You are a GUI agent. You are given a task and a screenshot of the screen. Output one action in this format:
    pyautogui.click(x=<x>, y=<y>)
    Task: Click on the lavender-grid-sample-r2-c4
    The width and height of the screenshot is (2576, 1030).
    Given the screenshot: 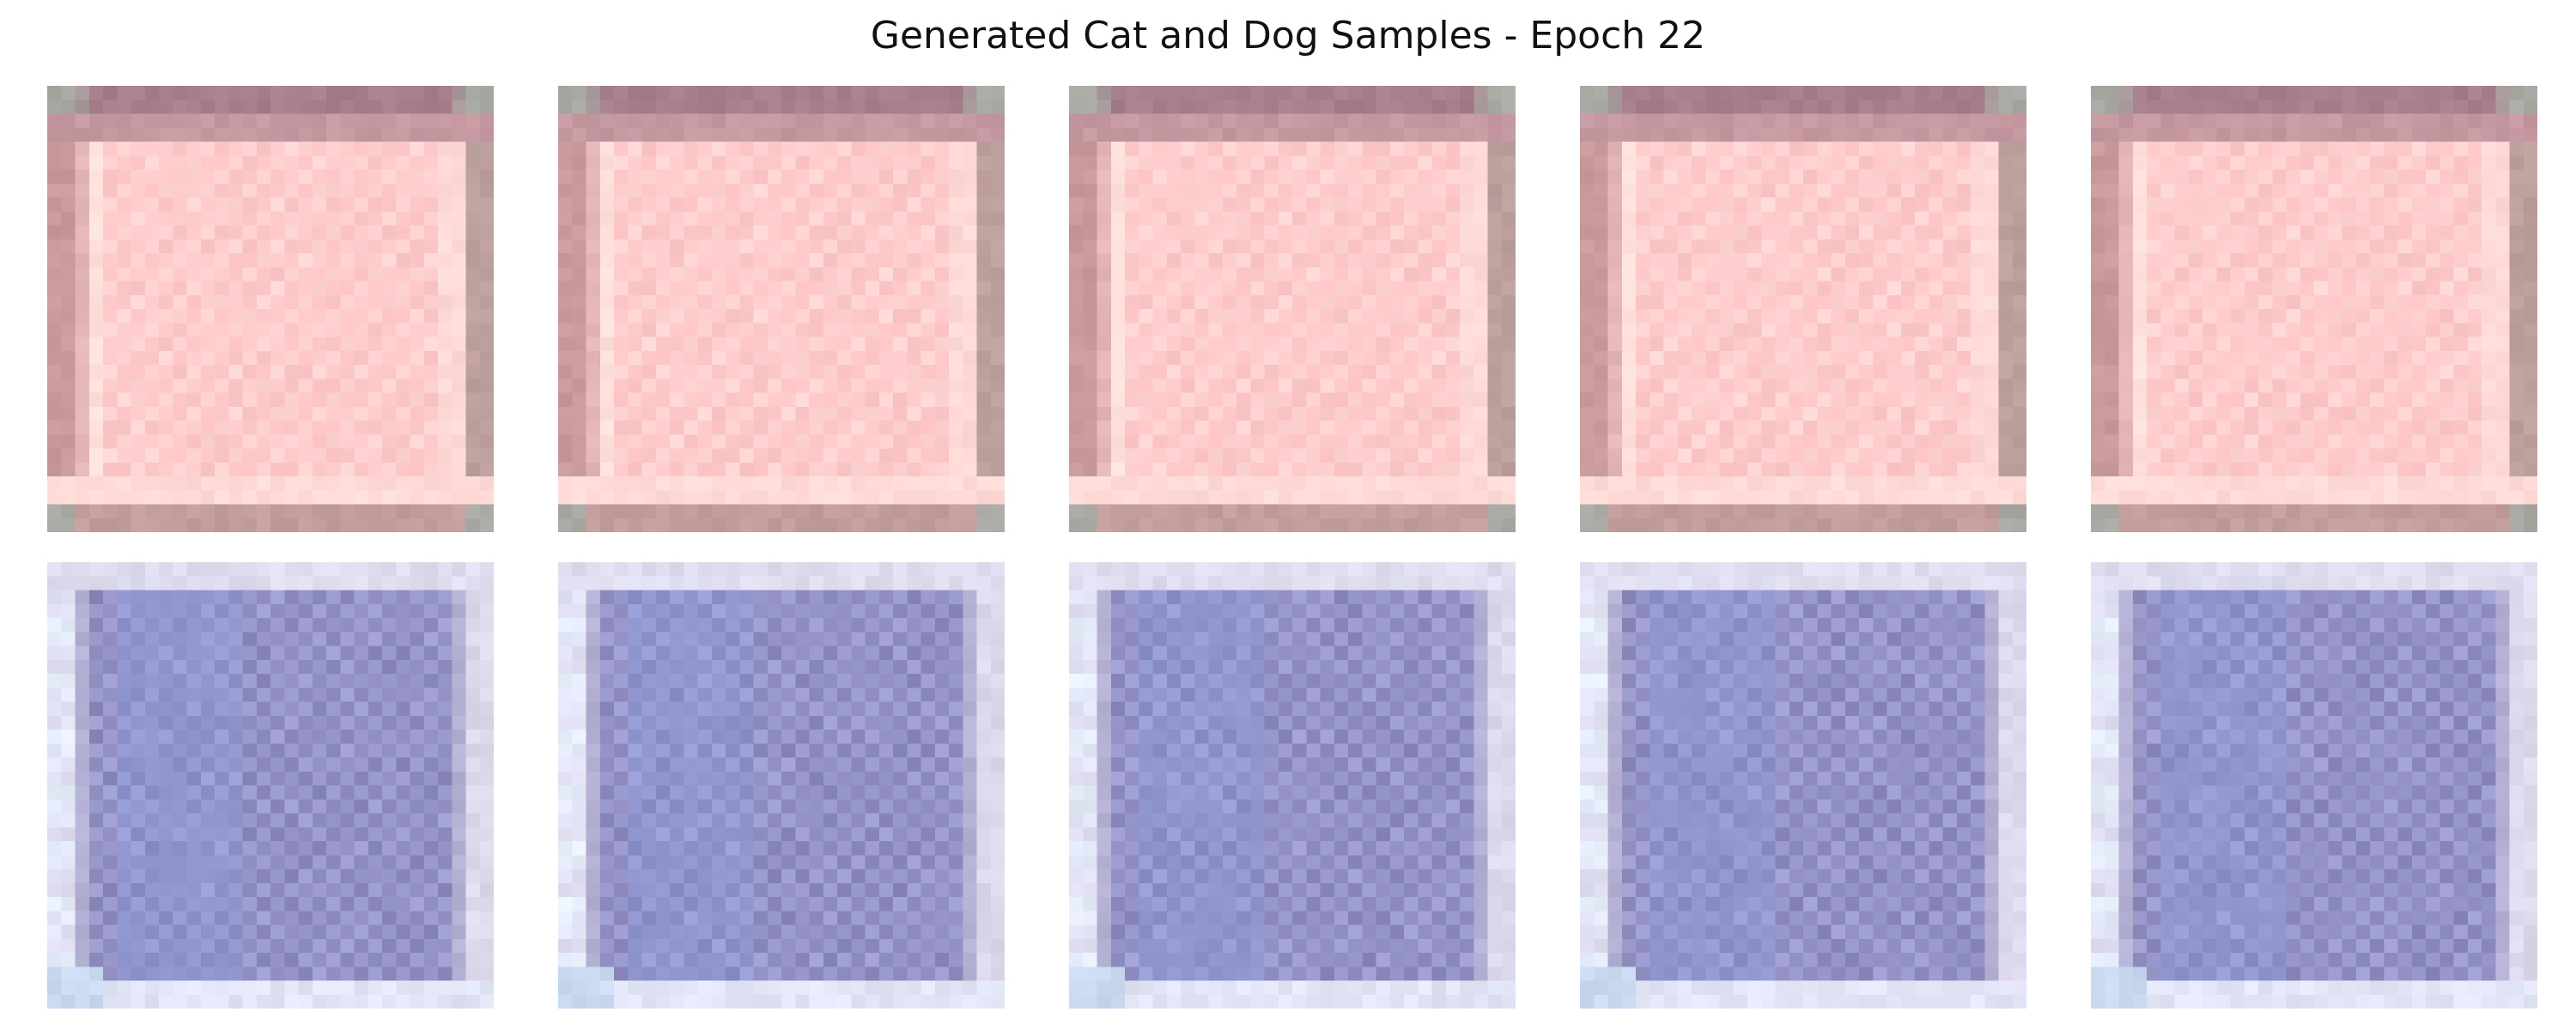 What is the action you would take?
    pyautogui.click(x=1803, y=785)
    